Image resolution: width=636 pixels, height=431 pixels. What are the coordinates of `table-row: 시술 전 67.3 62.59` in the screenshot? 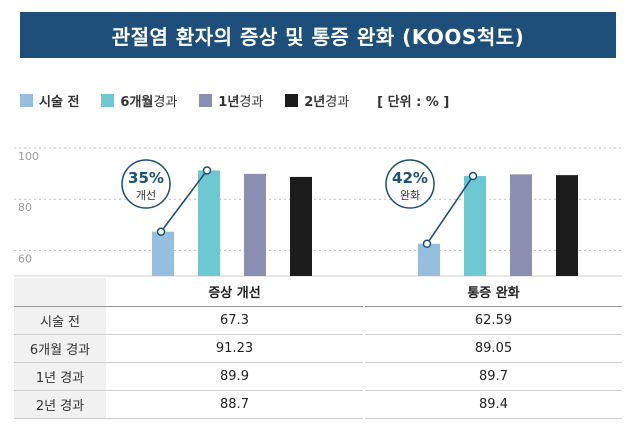 It's located at (318, 320).